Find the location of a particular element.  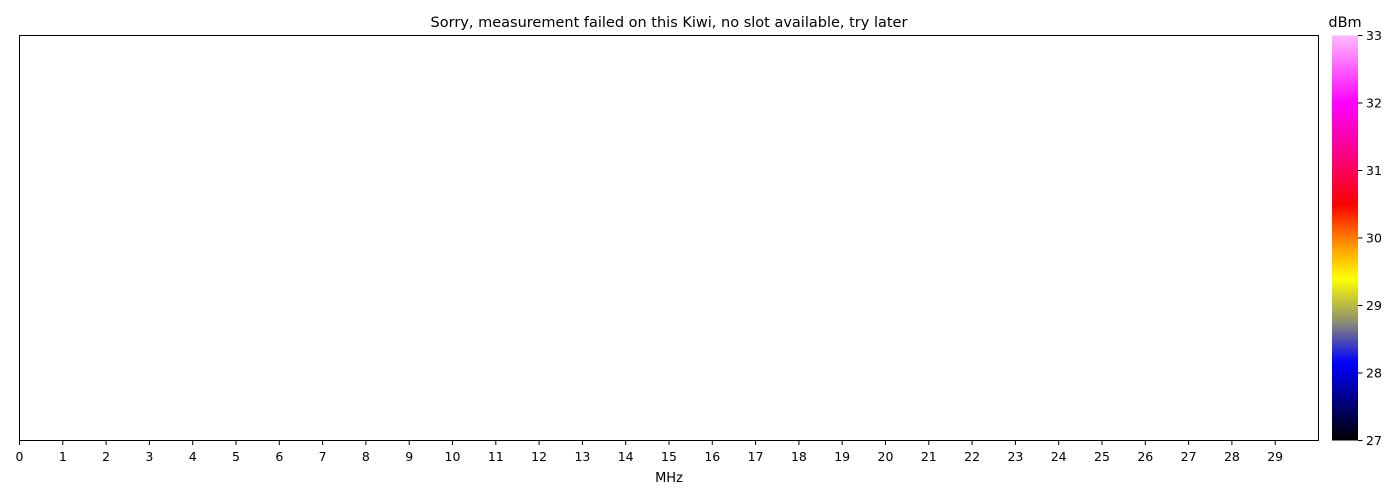

colorbar-tick-label: 32 is located at coordinates (1374, 103).